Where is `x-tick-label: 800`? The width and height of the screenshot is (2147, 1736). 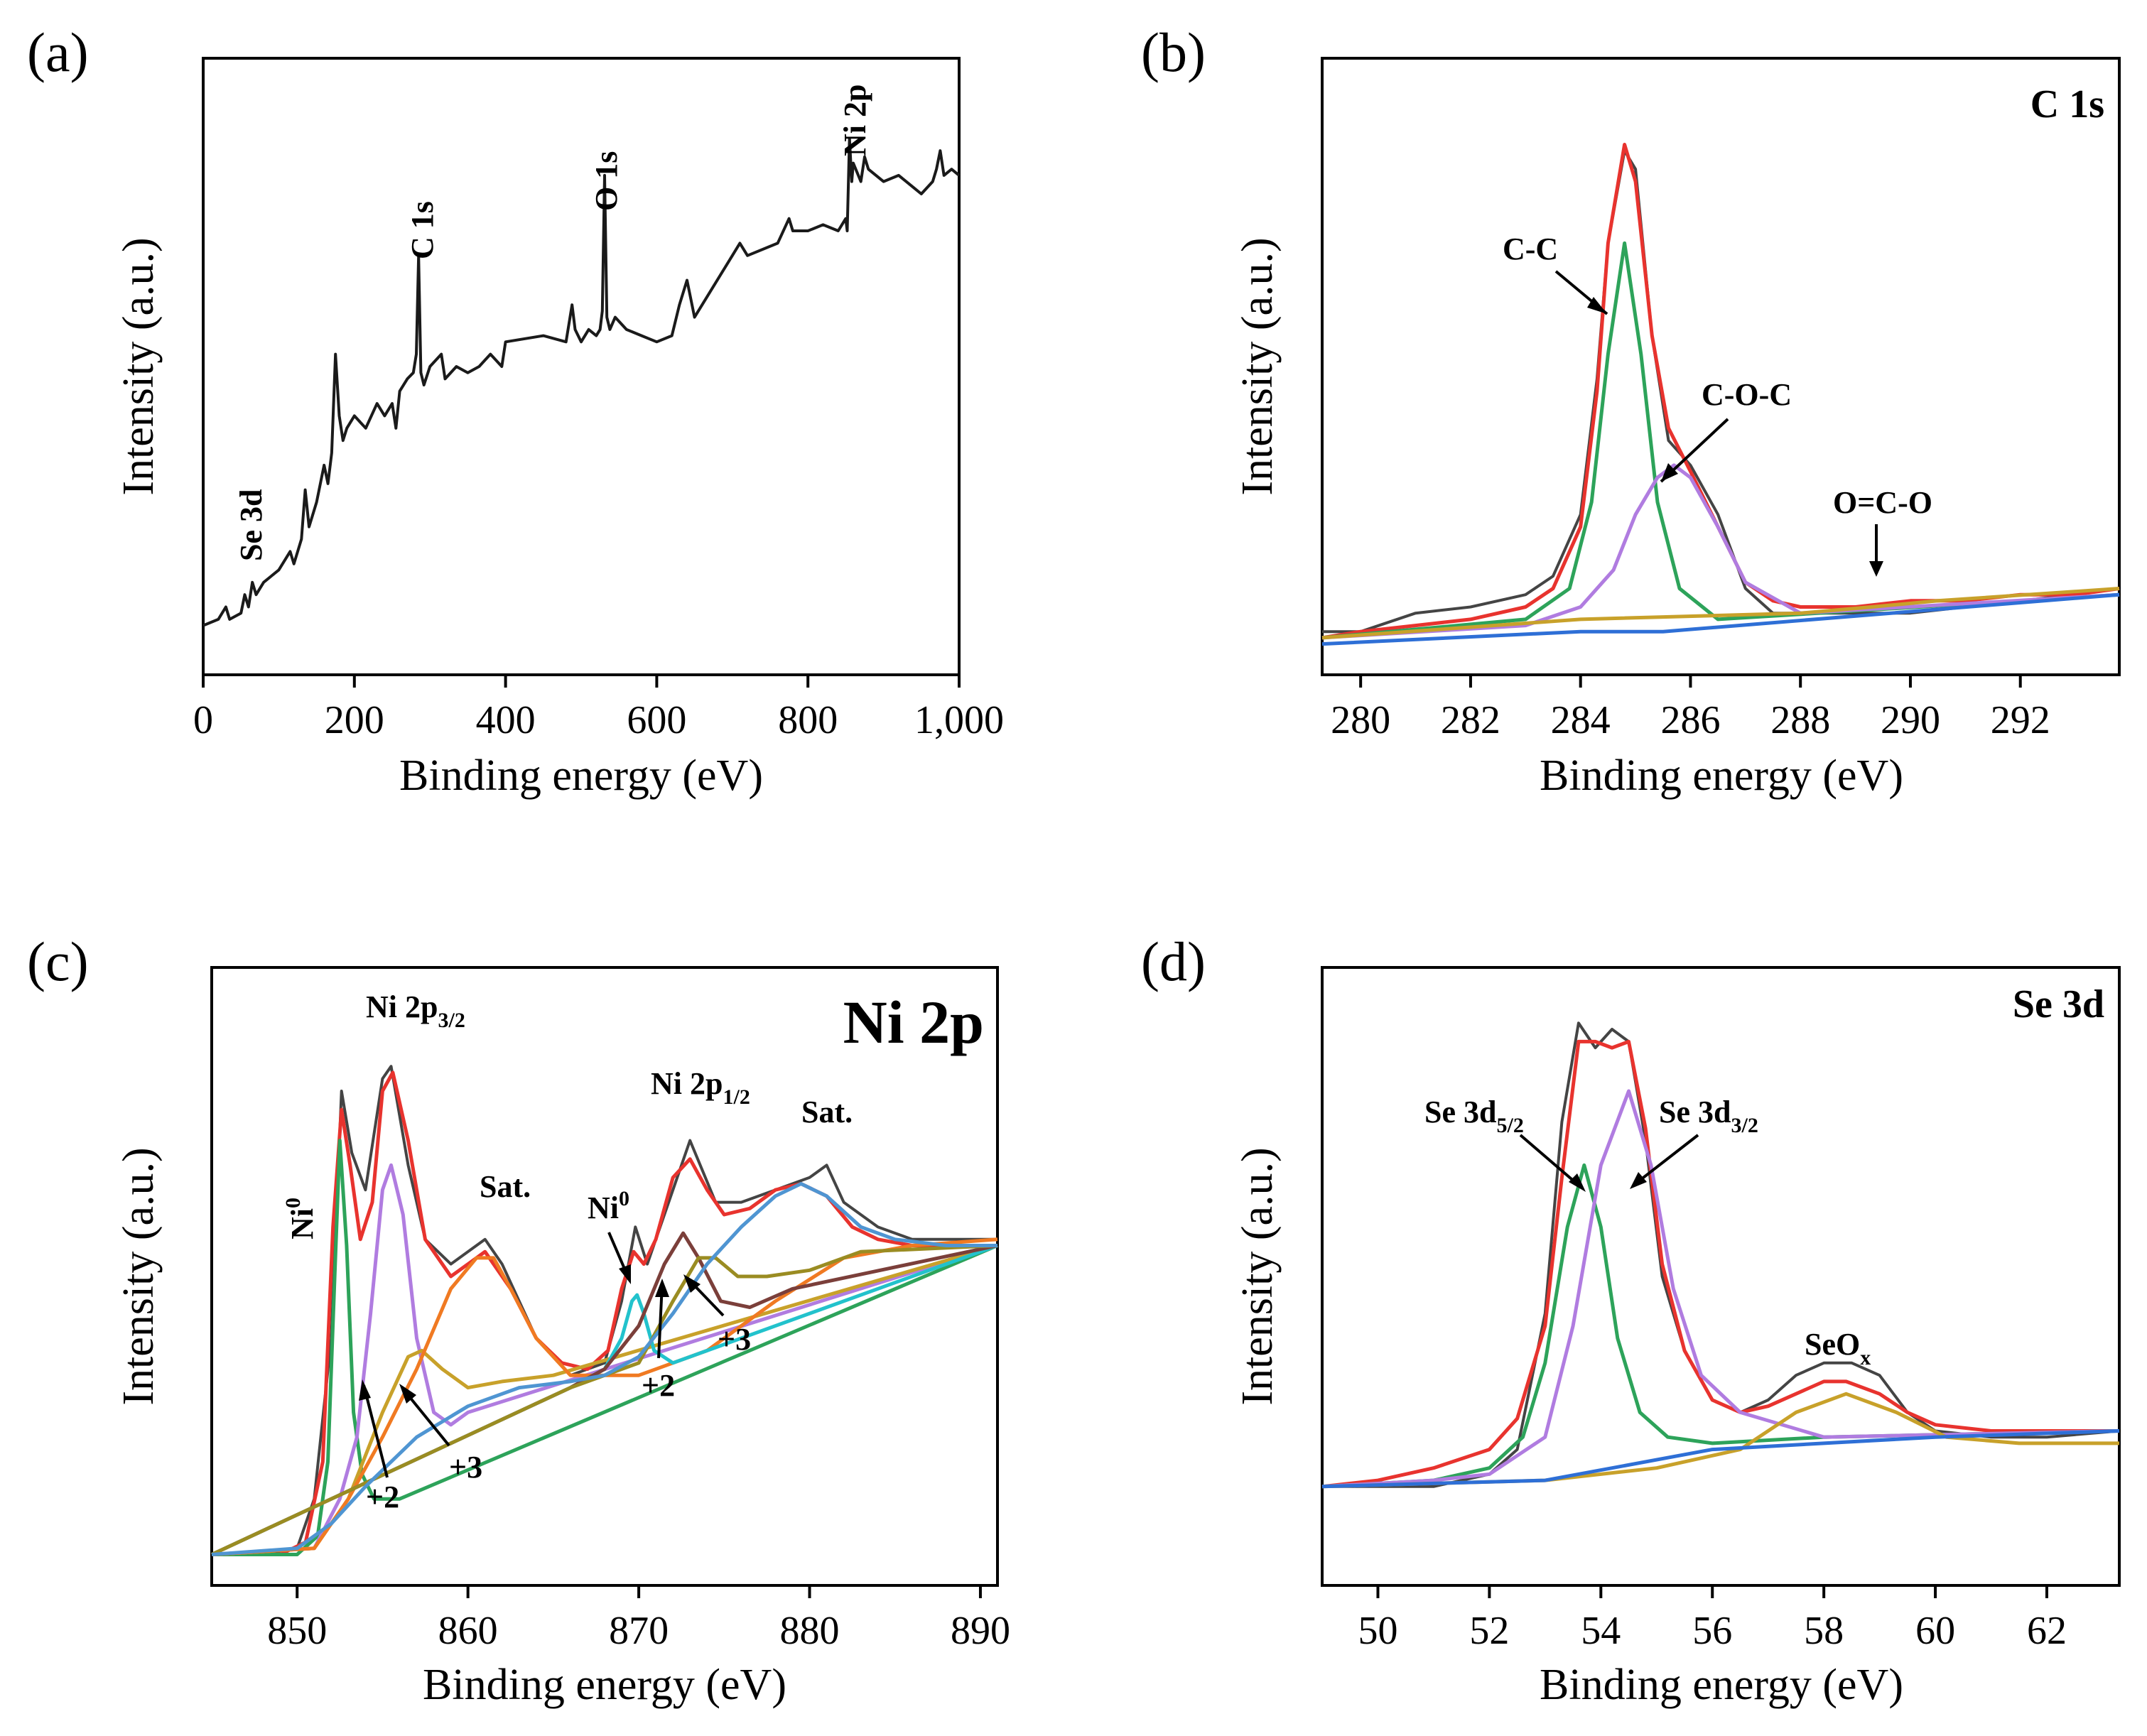
x-tick-label: 800 is located at coordinates (808, 720).